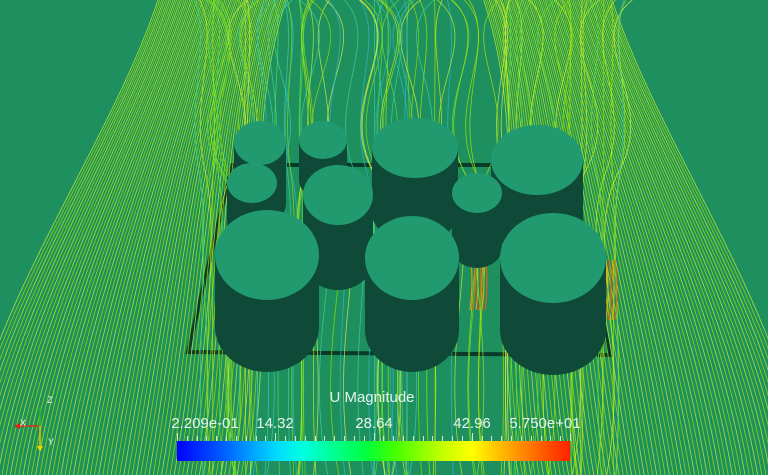  What do you see at coordinates (472, 423) in the screenshot?
I see `colorbar-label-3: 42.96` at bounding box center [472, 423].